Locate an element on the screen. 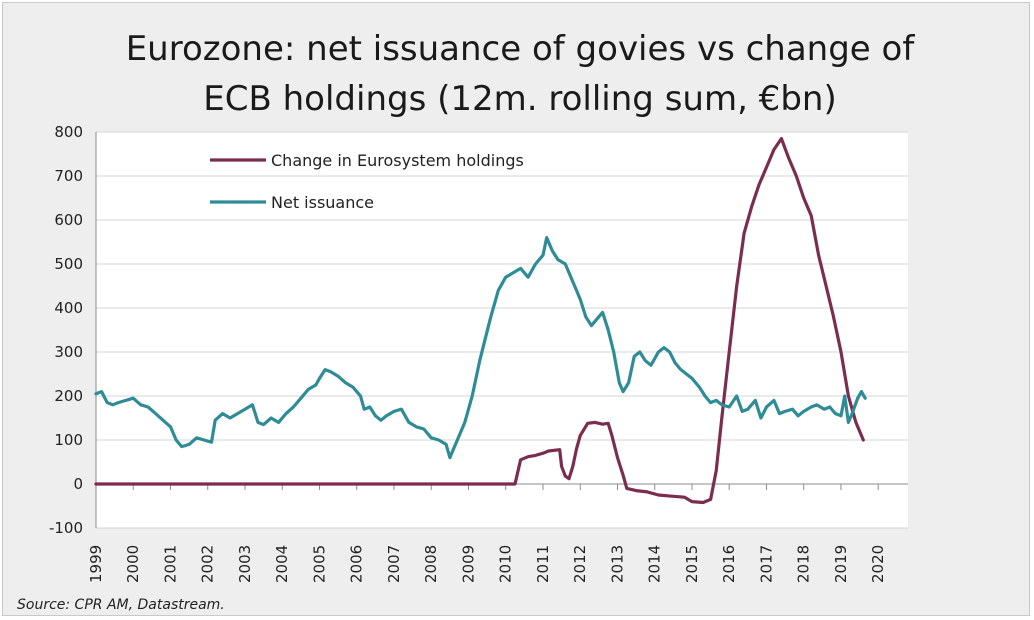 Image resolution: width=1034 pixels, height=620 pixels. x-tick-label: 2005 is located at coordinates (319, 564).